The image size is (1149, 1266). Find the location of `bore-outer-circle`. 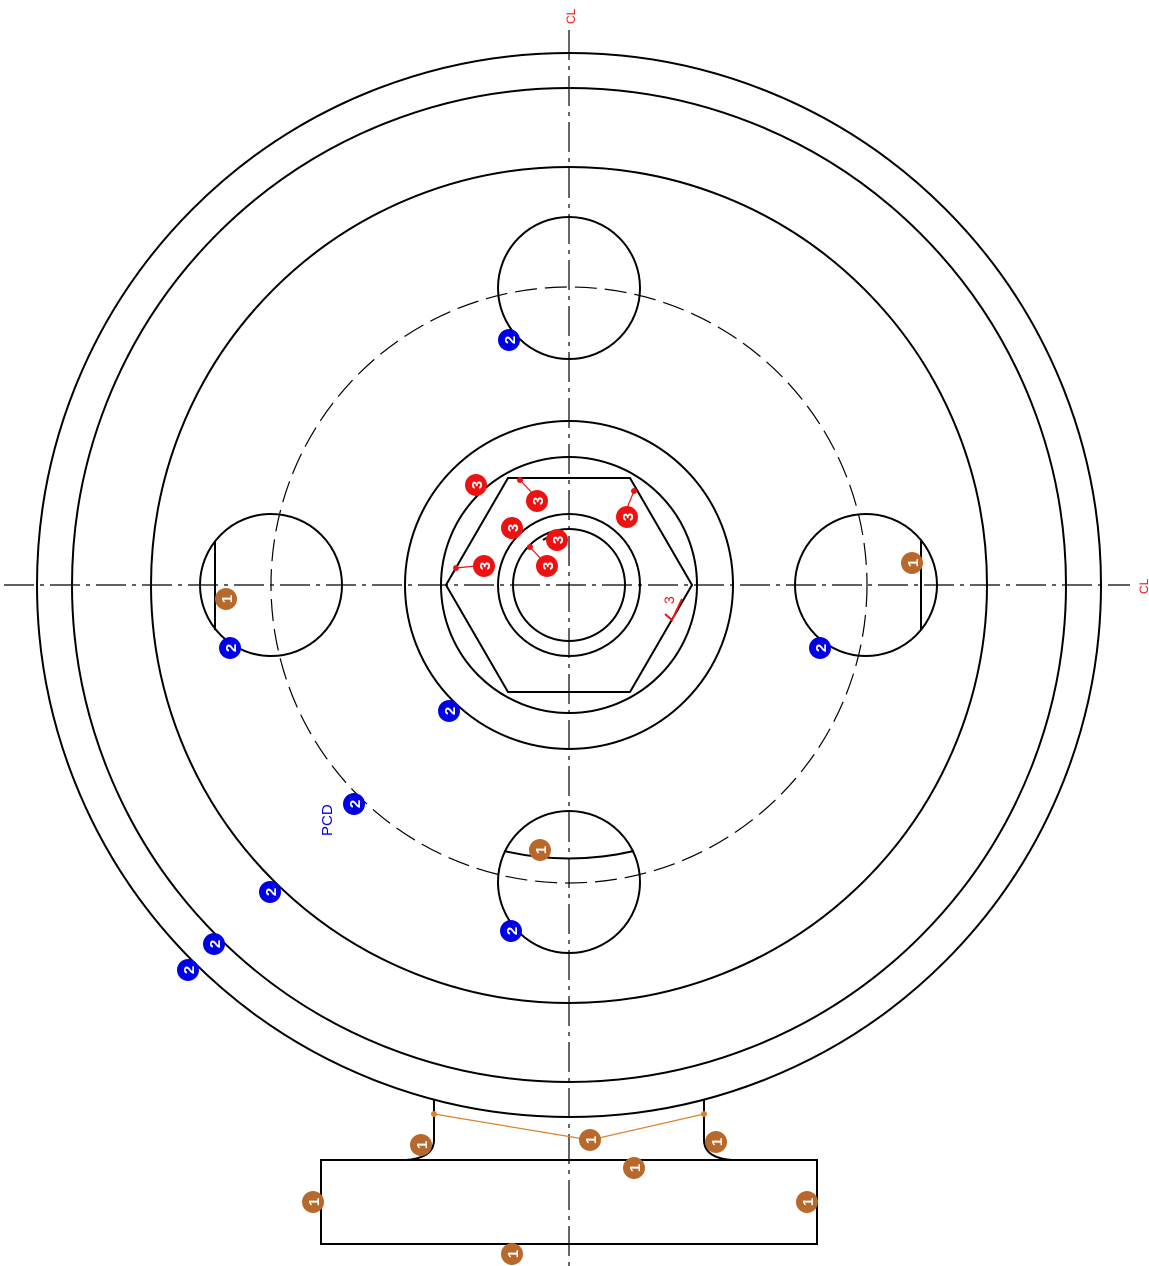

bore-outer-circle is located at coordinates (569, 585).